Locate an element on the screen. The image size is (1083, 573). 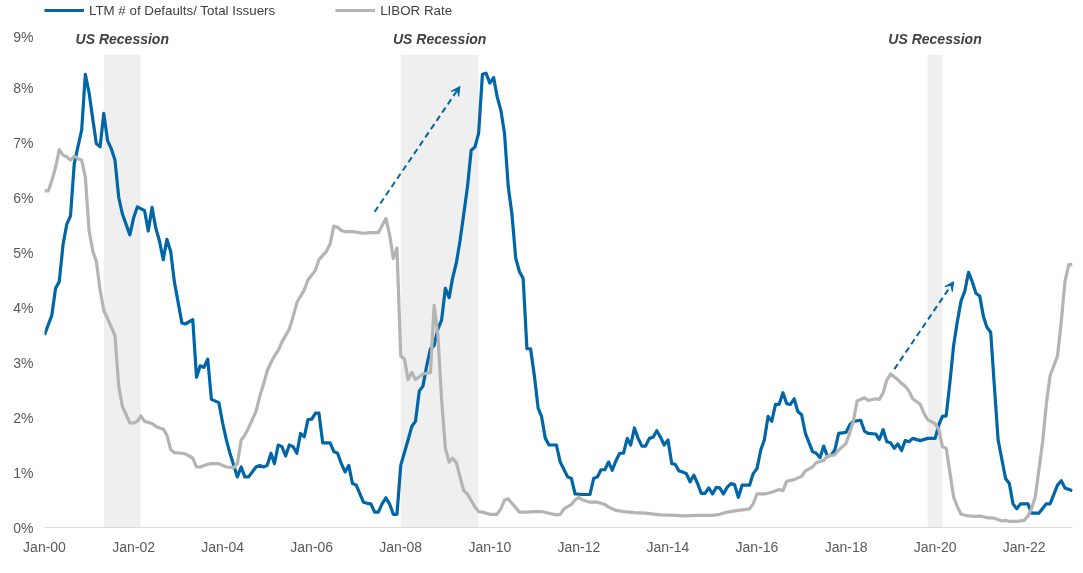
x-tick-label: Jan-18 is located at coordinates (846, 546).